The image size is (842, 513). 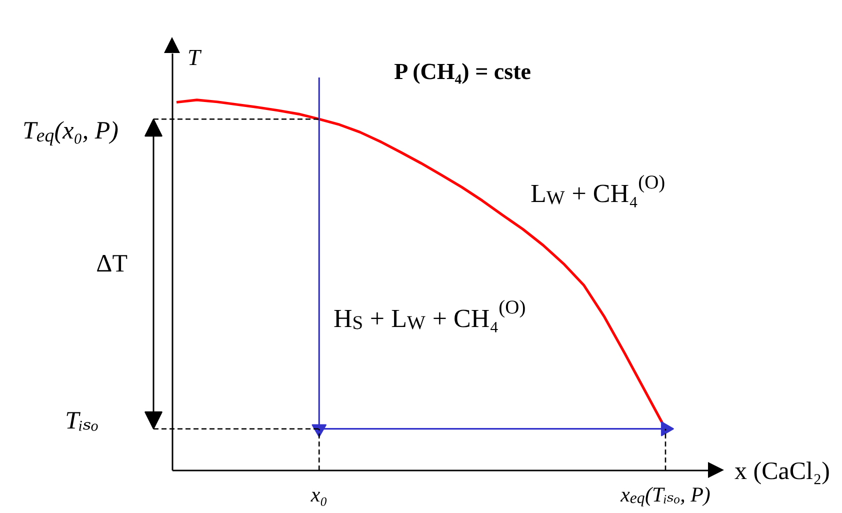 I want to click on text: ΔT, so click(x=112, y=264).